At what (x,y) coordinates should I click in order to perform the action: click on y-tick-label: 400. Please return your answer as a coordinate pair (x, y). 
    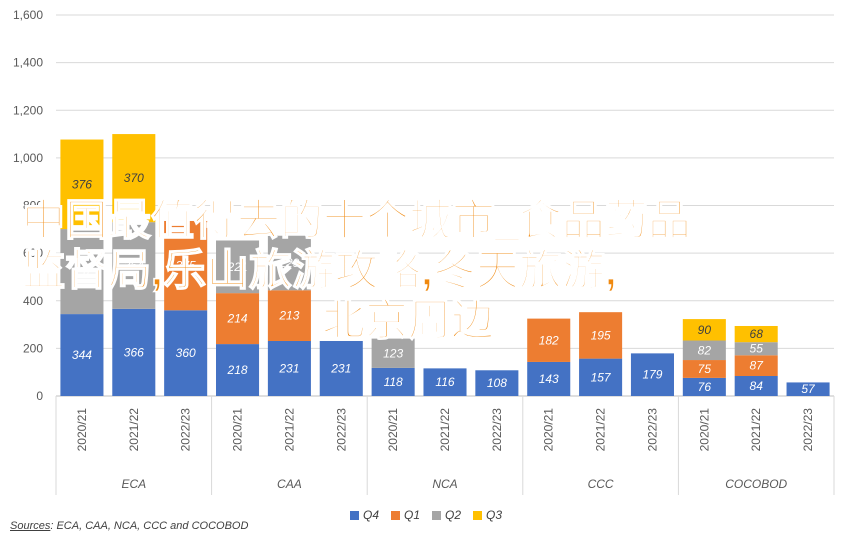
    Looking at the image, I should click on (33, 301).